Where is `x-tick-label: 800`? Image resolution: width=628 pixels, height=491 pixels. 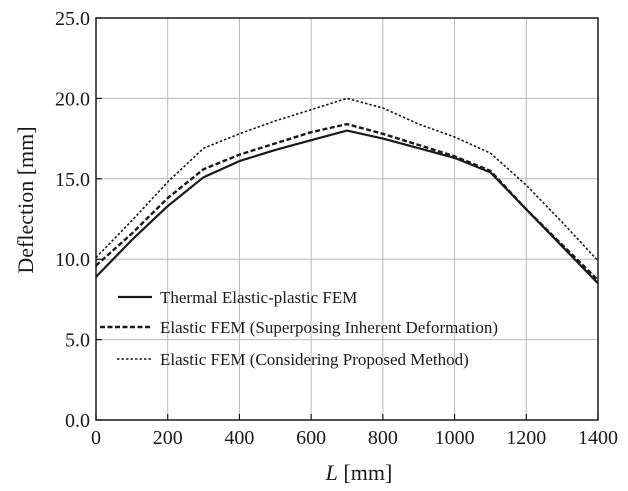 x-tick-label: 800 is located at coordinates (383, 438).